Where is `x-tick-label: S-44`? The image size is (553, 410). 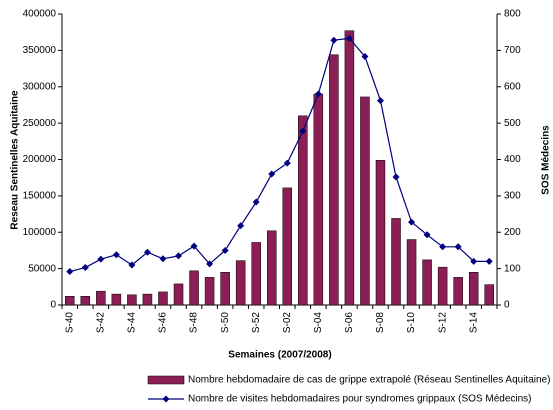 x-tick-label: S-44 is located at coordinates (132, 323).